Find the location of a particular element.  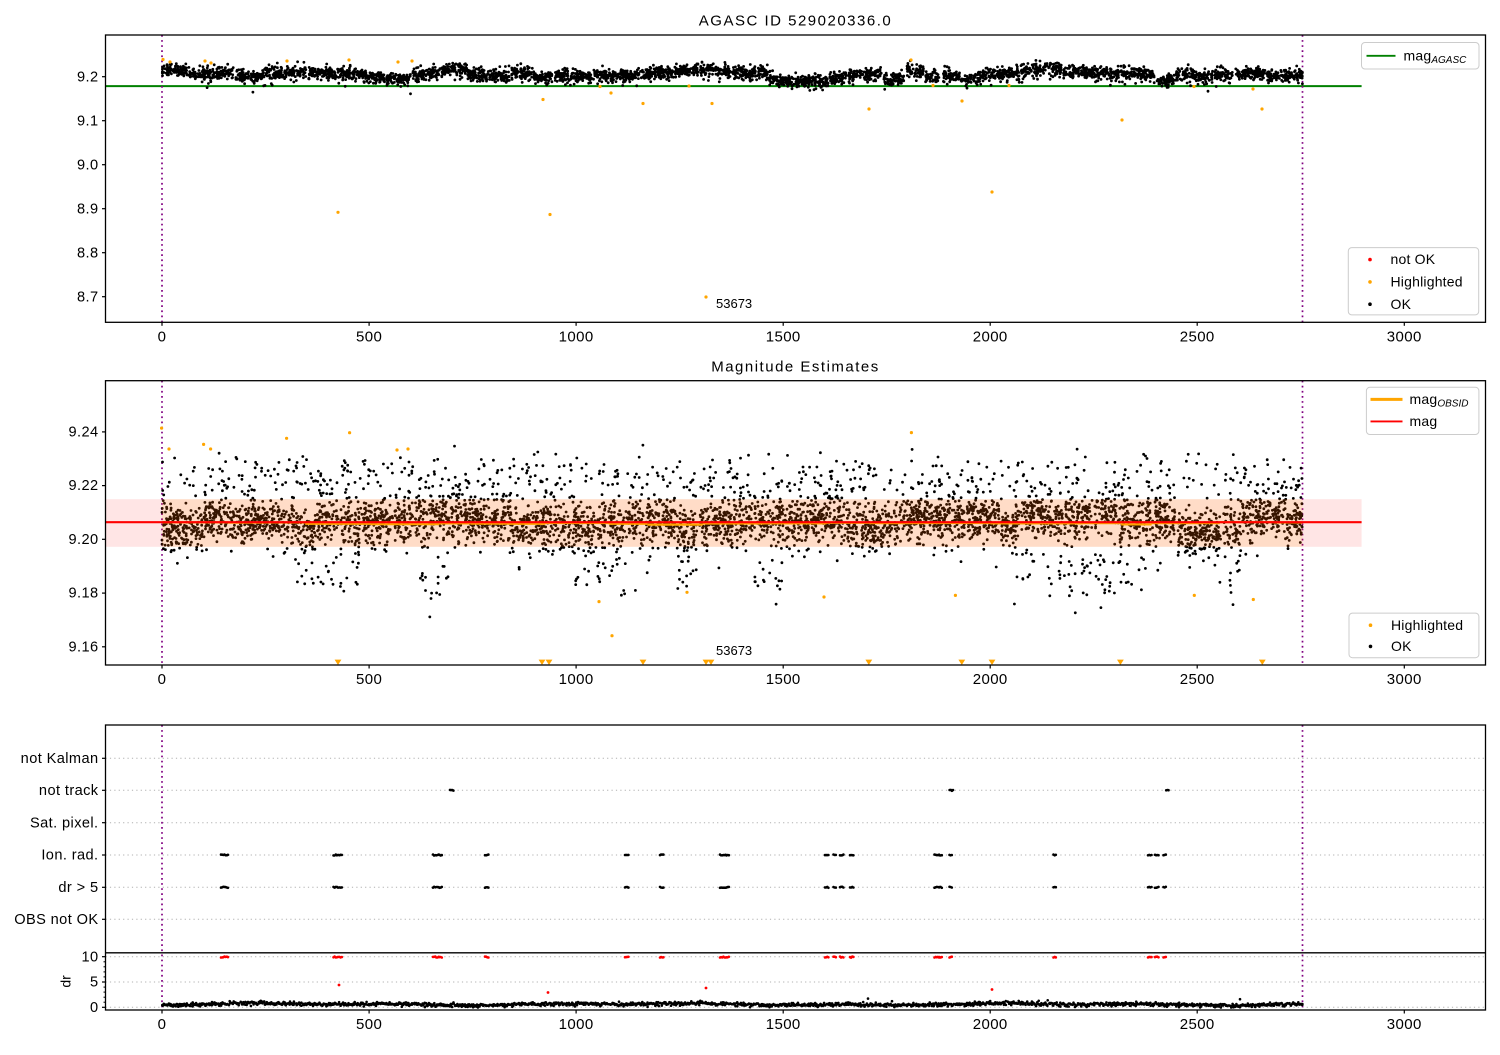

svg-text: 10 is located at coordinates (89, 957).